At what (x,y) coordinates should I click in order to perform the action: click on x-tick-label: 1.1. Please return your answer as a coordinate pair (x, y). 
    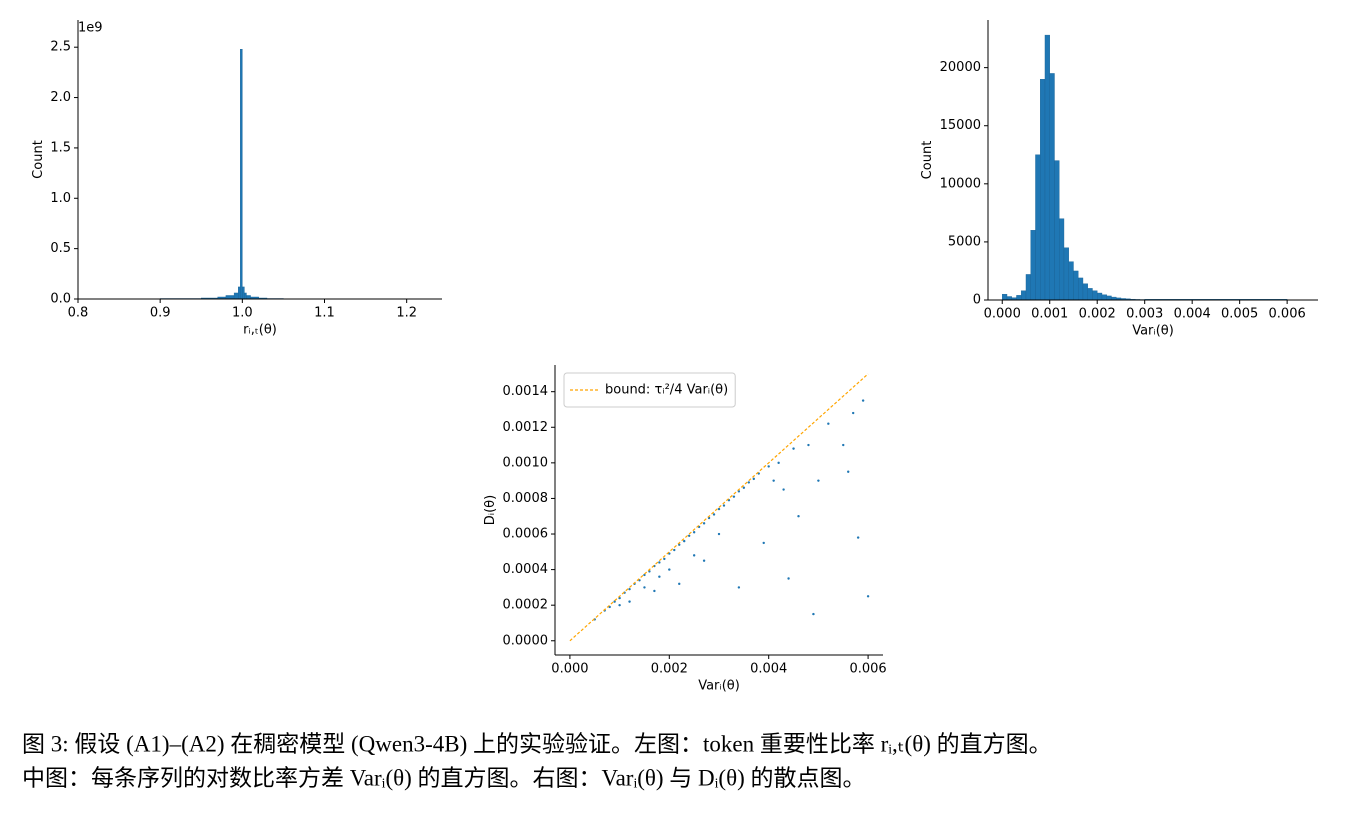
    Looking at the image, I should click on (324, 313).